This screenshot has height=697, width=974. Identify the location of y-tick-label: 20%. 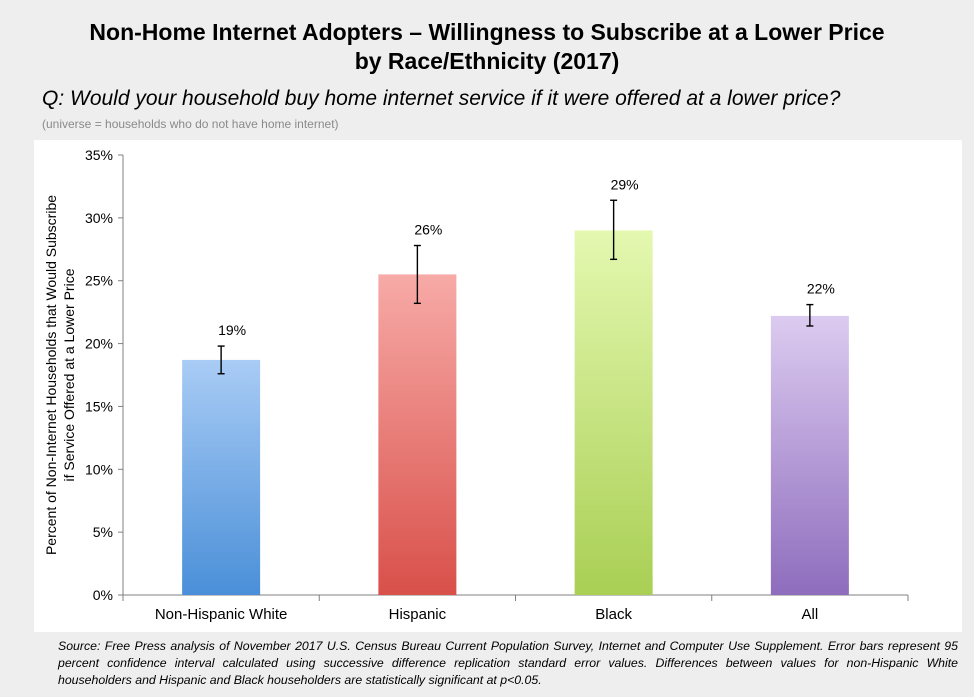
(99, 344).